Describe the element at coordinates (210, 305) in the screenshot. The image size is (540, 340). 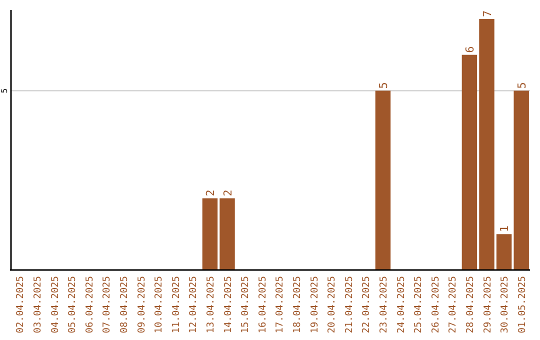
I see `x-tick-label: 13.04.2025` at that location.